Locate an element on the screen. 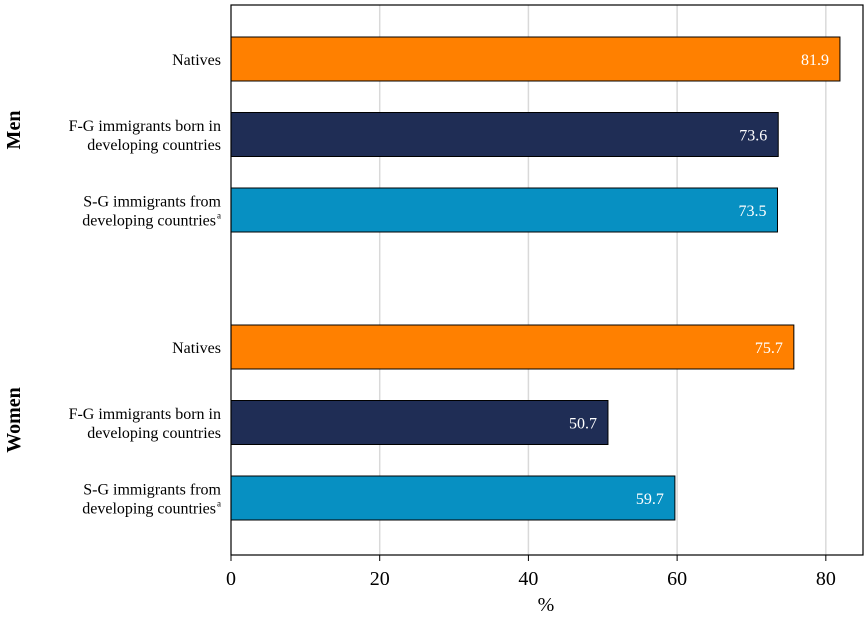  x-tick-label: 60 is located at coordinates (677, 579).